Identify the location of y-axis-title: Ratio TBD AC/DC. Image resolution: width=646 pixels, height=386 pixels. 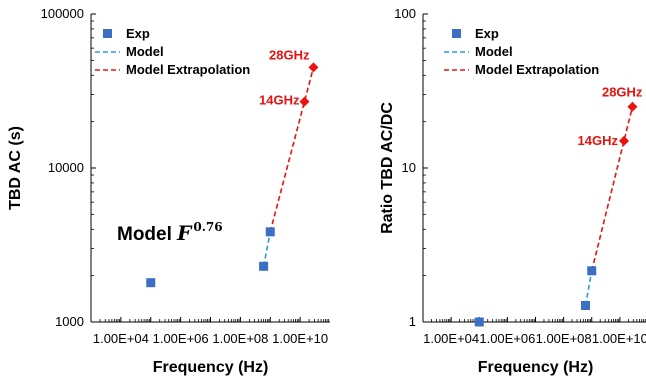
(387, 168).